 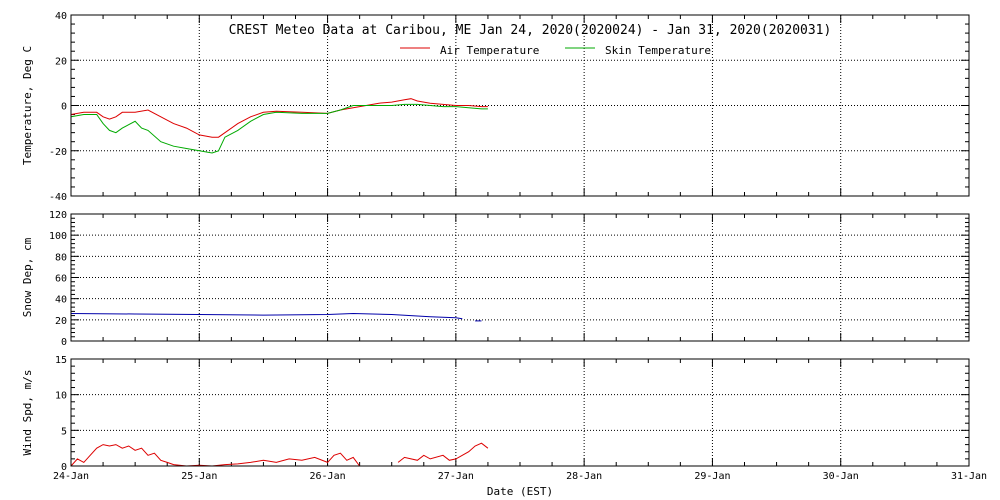 What do you see at coordinates (328, 476) in the screenshot?
I see `x-tick-label: 26-Jan` at bounding box center [328, 476].